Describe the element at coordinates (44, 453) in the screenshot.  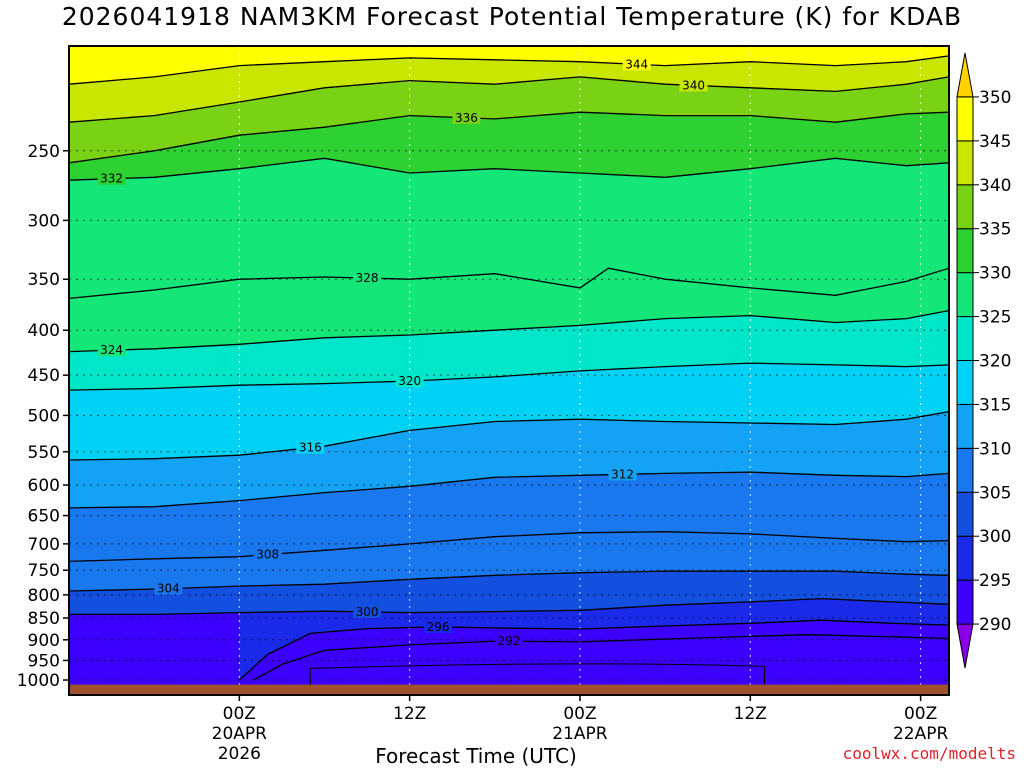
I see `y-tick-label-550: 550` at that location.